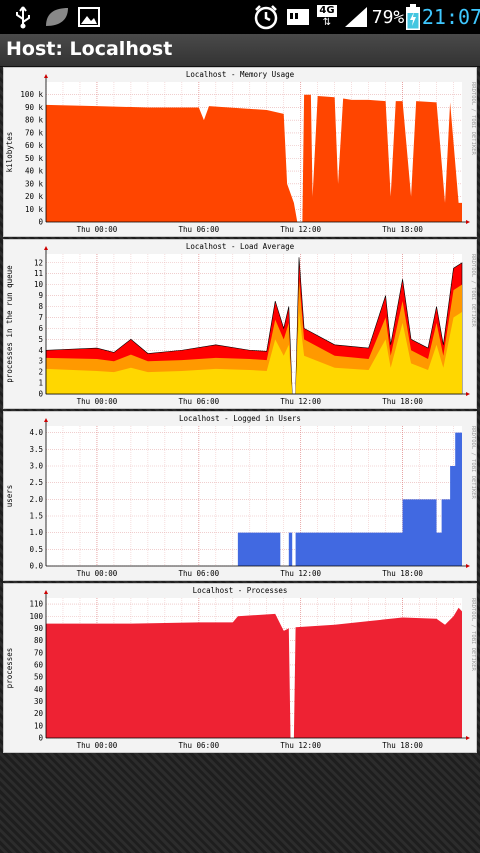  Describe the element at coordinates (34, 120) in the screenshot. I see `y-tick-label: 80 k` at that location.